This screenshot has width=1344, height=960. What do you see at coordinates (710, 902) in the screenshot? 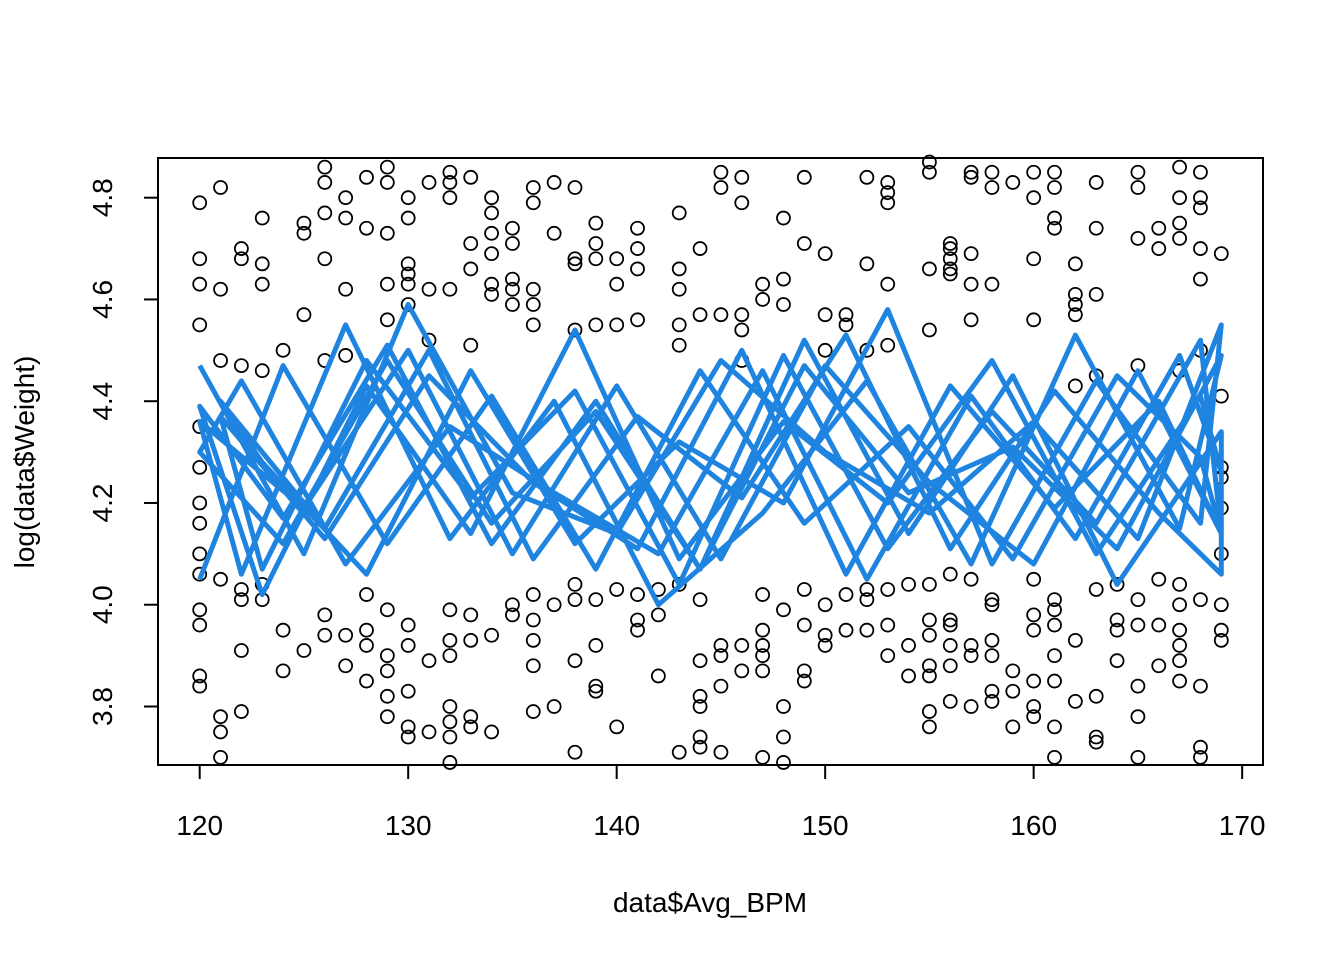
I see `x-axis-label: data$Avg_BPM` at bounding box center [710, 902].